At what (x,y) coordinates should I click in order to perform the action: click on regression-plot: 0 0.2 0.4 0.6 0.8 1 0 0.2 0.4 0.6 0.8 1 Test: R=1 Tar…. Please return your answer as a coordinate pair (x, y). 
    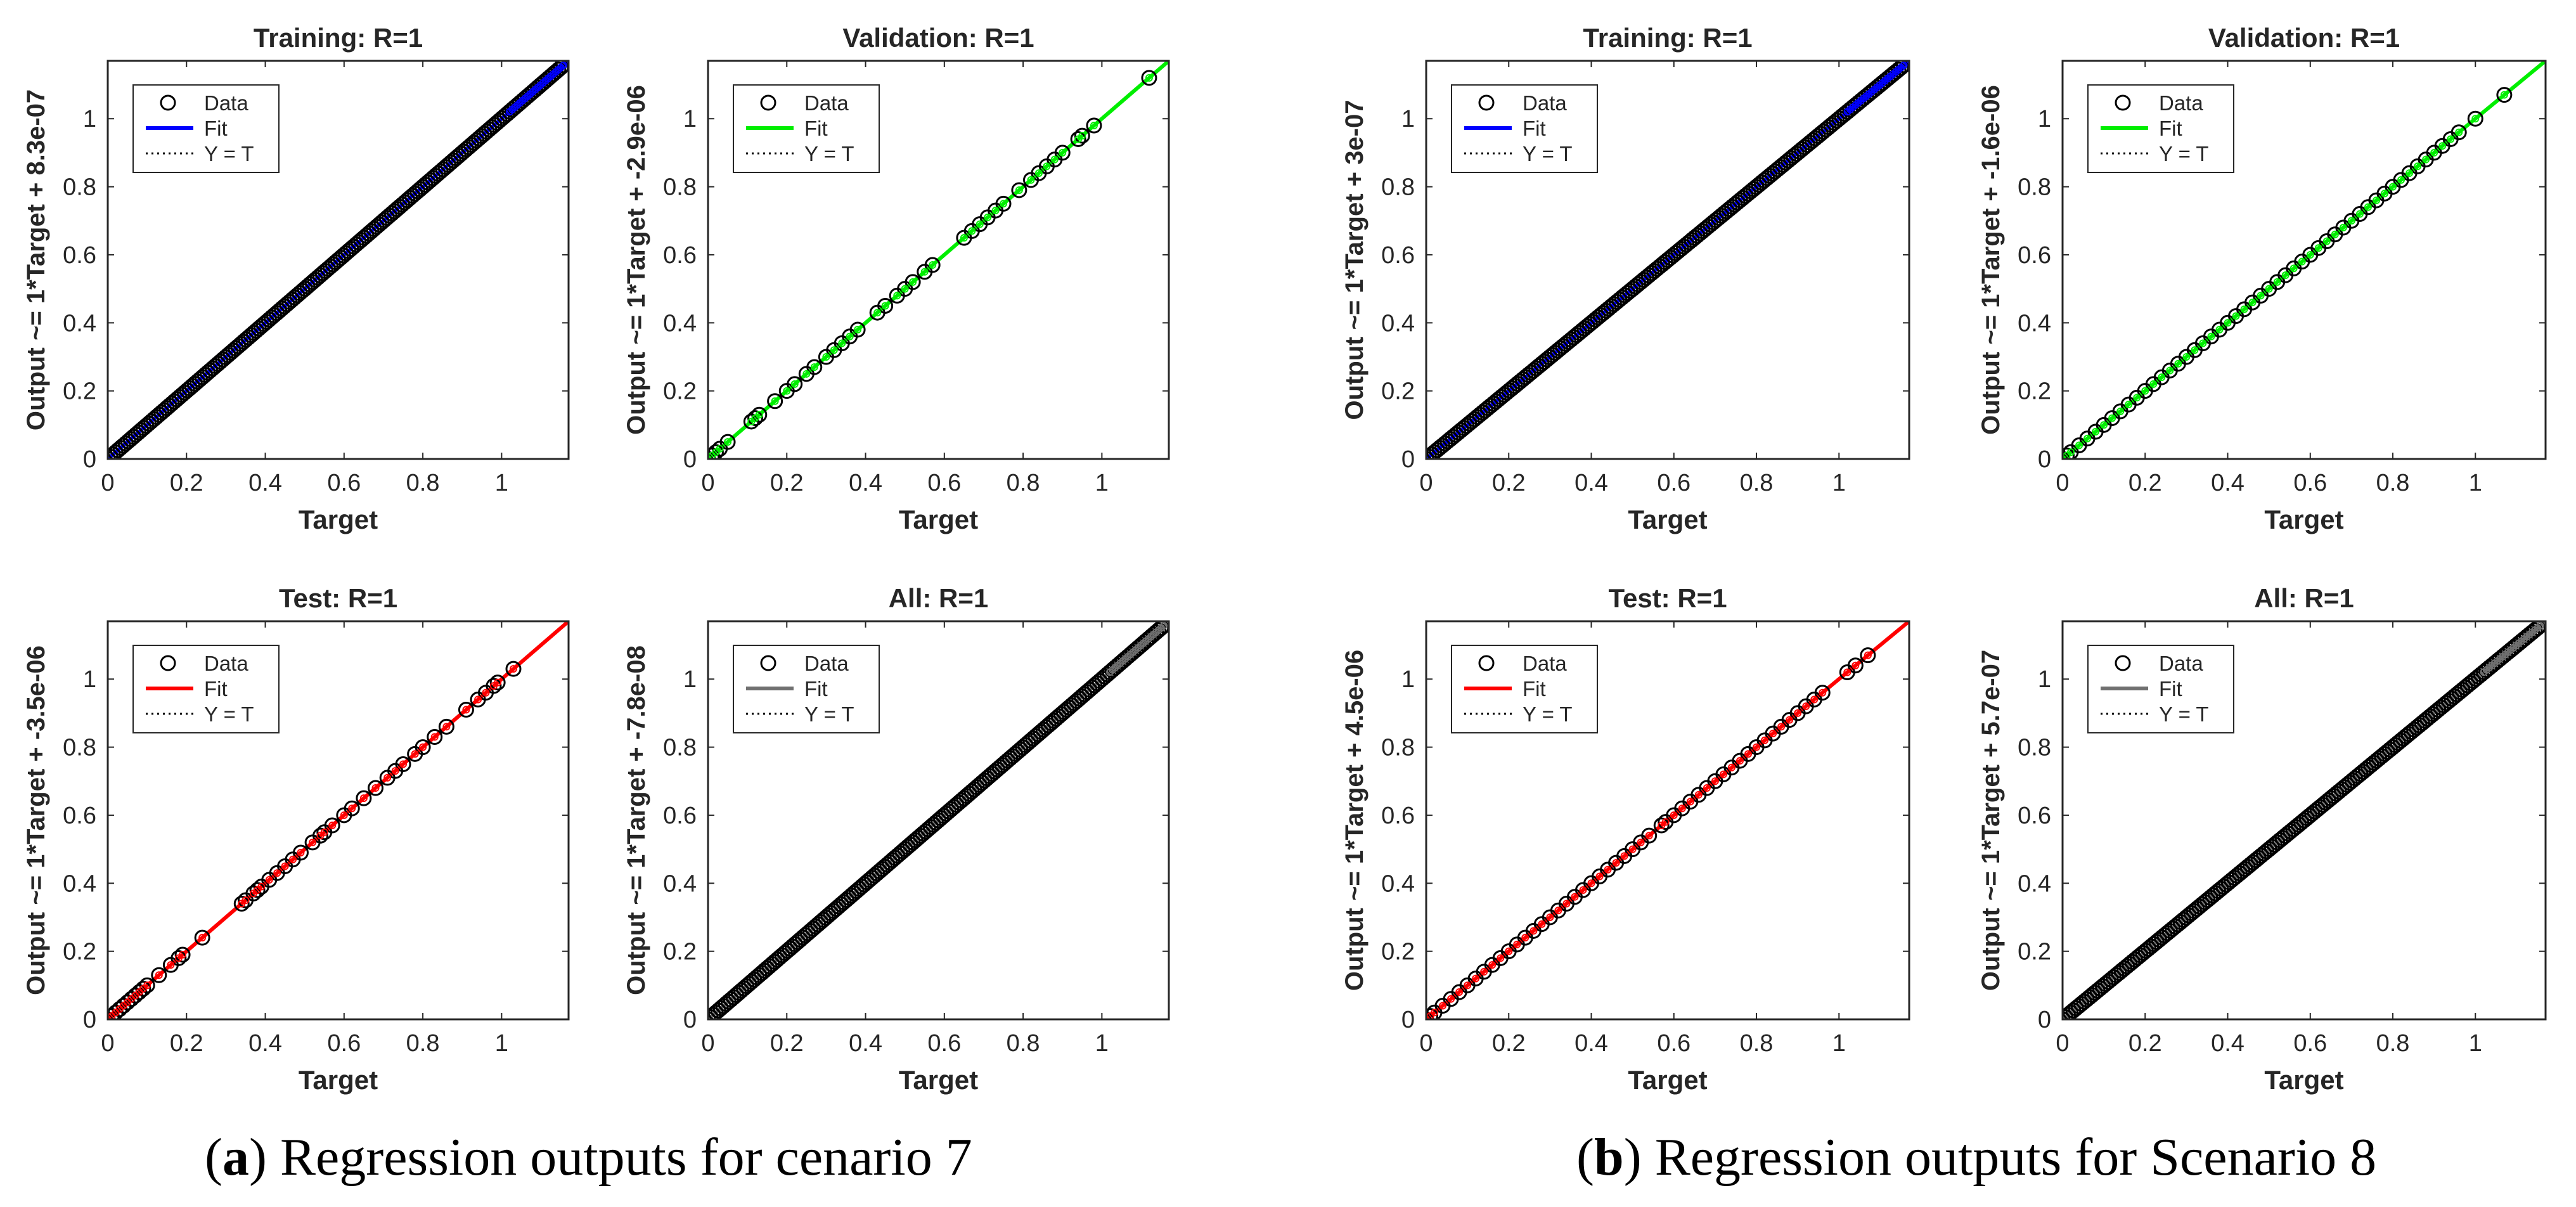
    Looking at the image, I should click on (296, 839).